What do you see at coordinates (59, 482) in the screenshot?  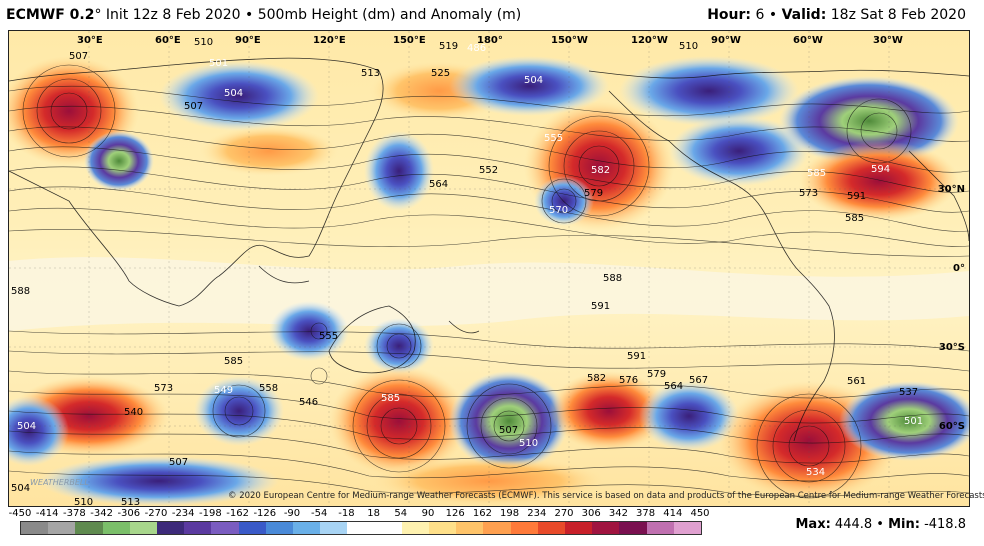 I see `weatherbell-logo: WEATHERBELL` at bounding box center [59, 482].